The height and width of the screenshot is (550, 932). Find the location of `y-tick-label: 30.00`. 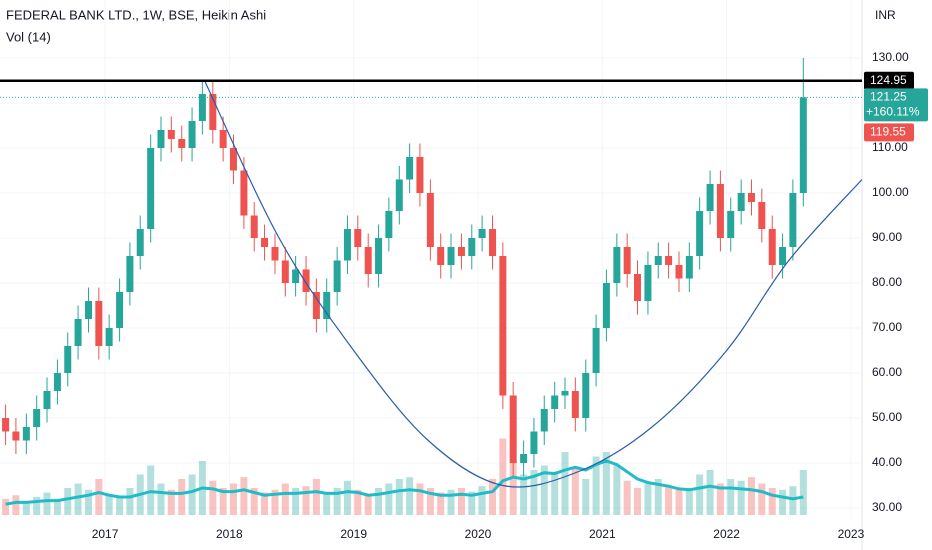

y-tick-label: 30.00 is located at coordinates (887, 507).